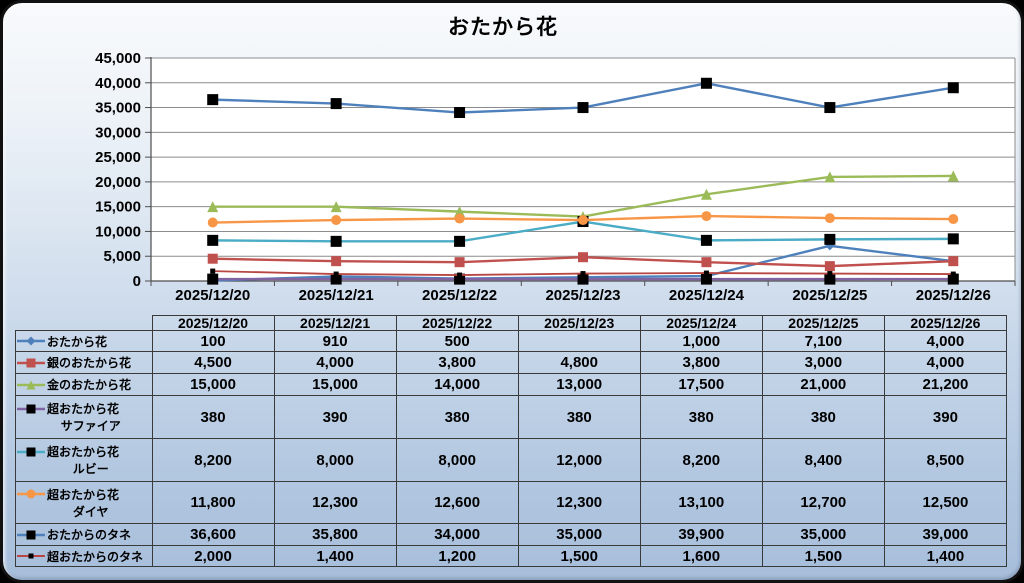  I want to click on price-value-cell: 8,400, so click(823, 460).